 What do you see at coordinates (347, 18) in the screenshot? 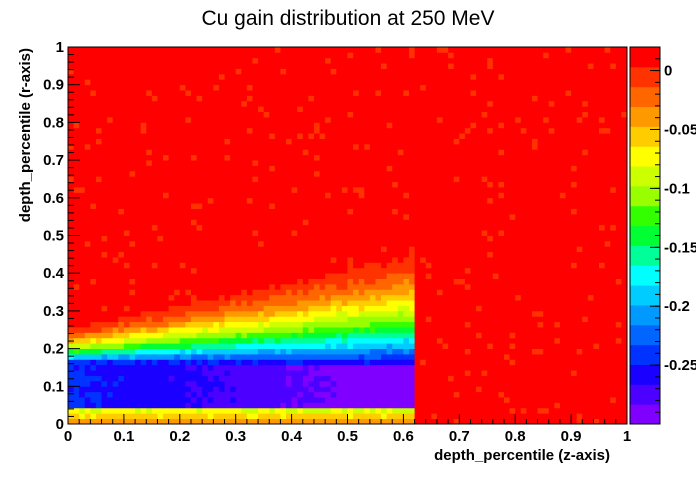
I see `chart-title: Cu gain distribution at 250 MeV` at bounding box center [347, 18].